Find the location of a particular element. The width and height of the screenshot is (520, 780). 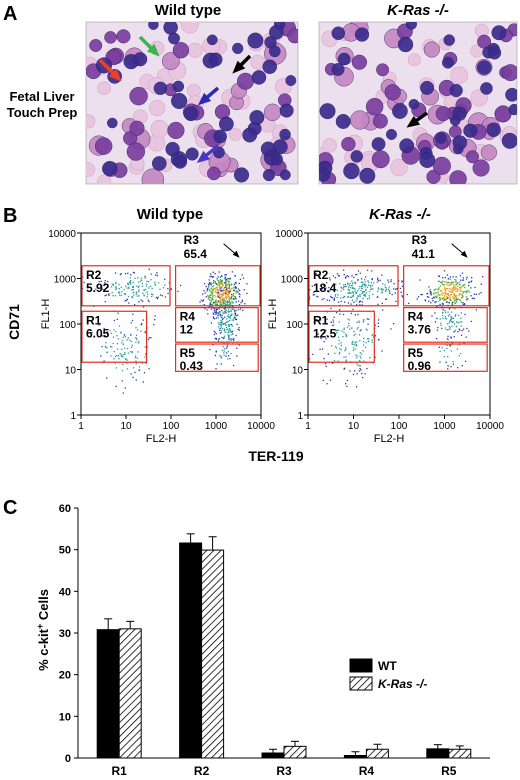

red-blood-cell is located at coordinates (91, 121).